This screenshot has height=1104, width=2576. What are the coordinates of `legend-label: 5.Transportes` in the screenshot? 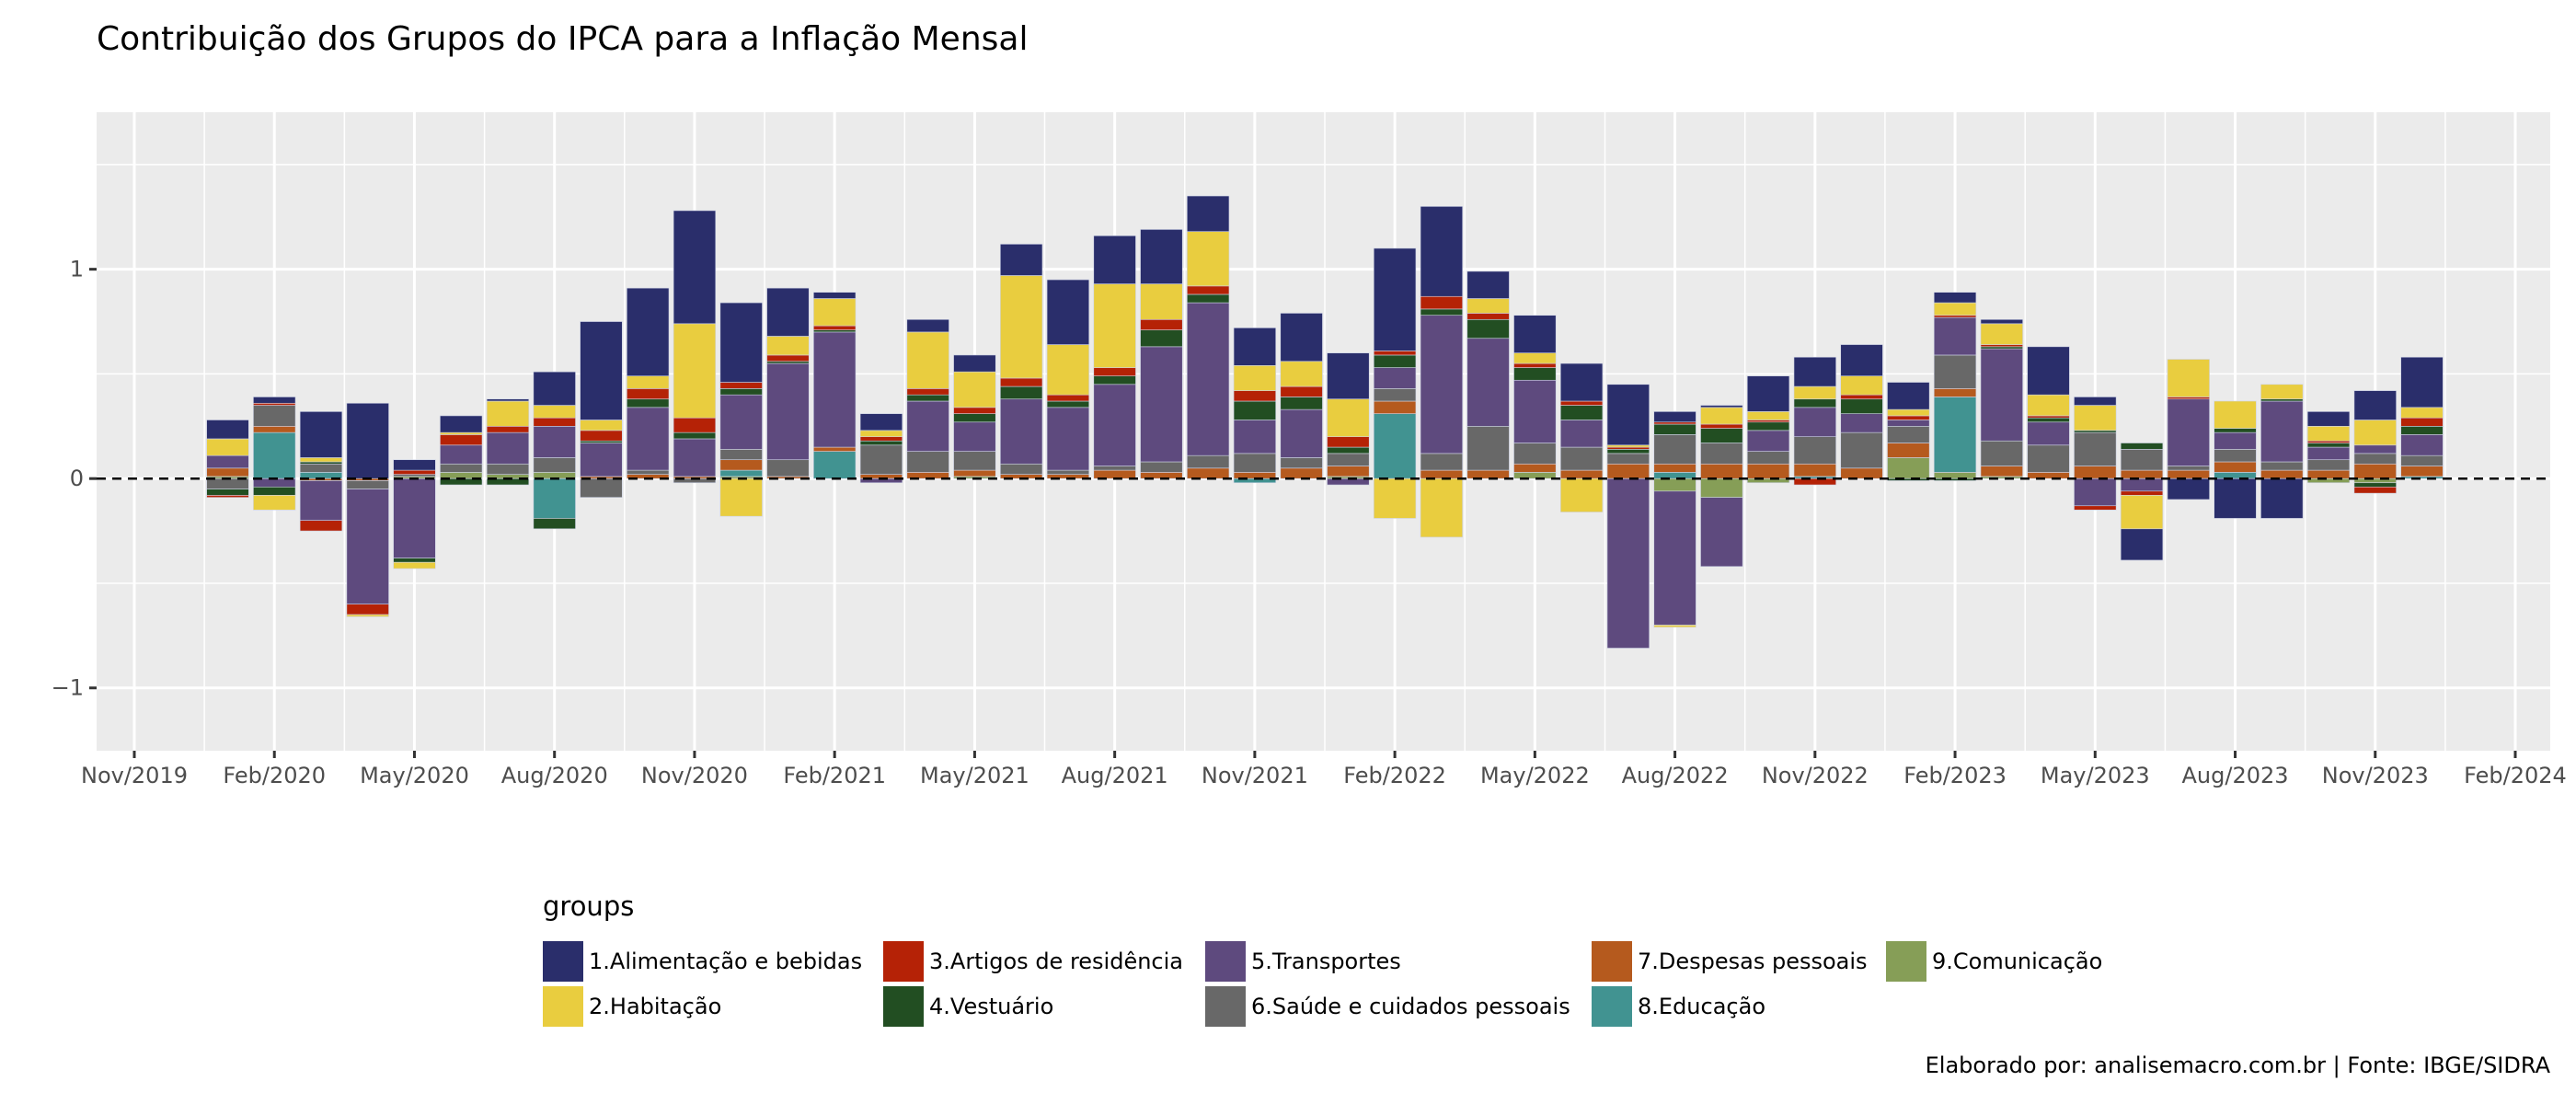 It's located at (1326, 961).